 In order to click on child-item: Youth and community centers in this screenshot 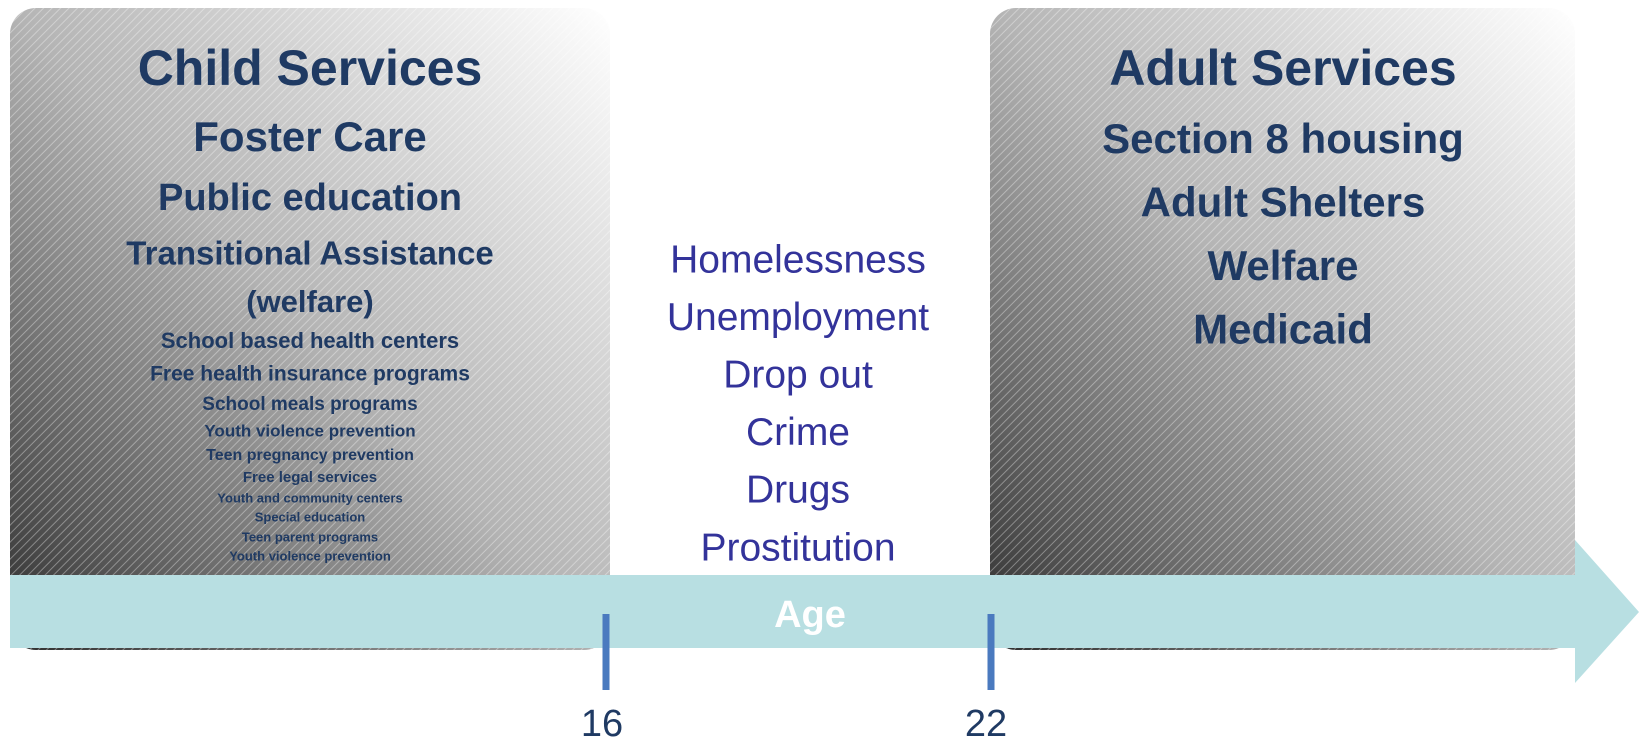, I will do `click(309, 497)`.